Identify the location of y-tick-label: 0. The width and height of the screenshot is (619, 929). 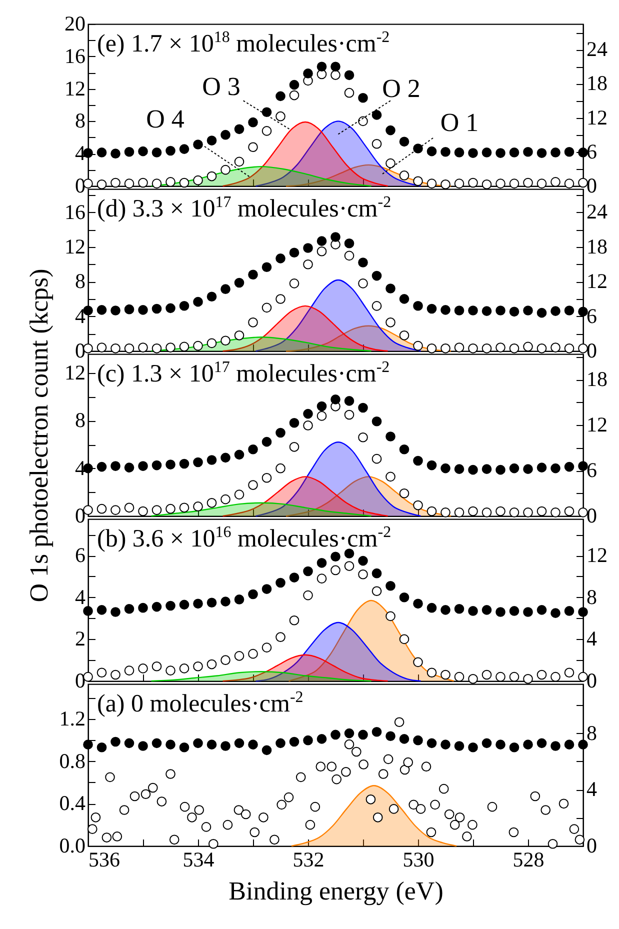
(80, 516).